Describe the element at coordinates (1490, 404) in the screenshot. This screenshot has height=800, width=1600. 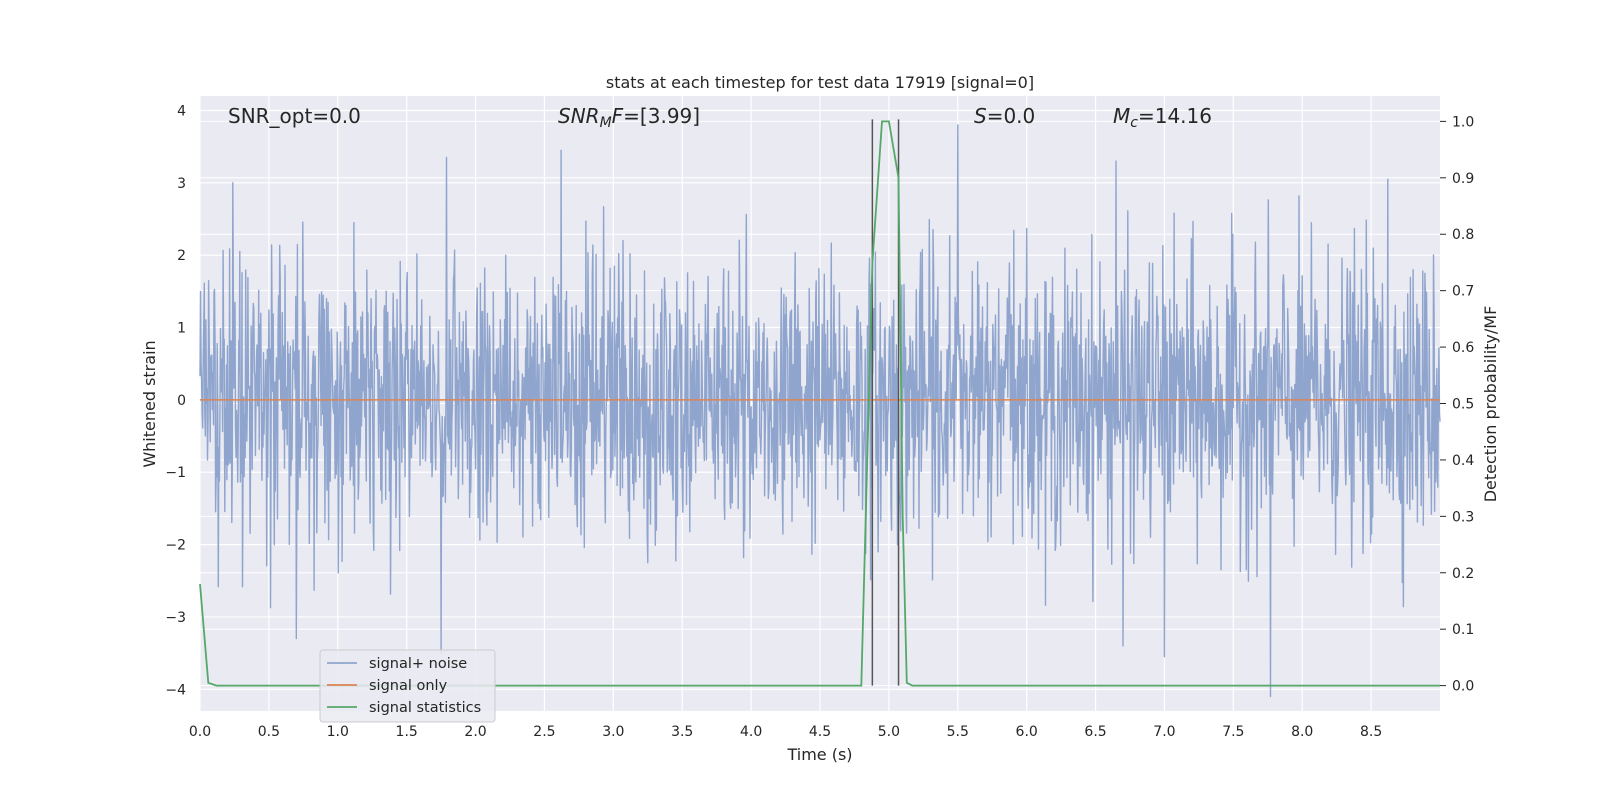
I see `y-right-axis-label: Detection probability/MF` at that location.